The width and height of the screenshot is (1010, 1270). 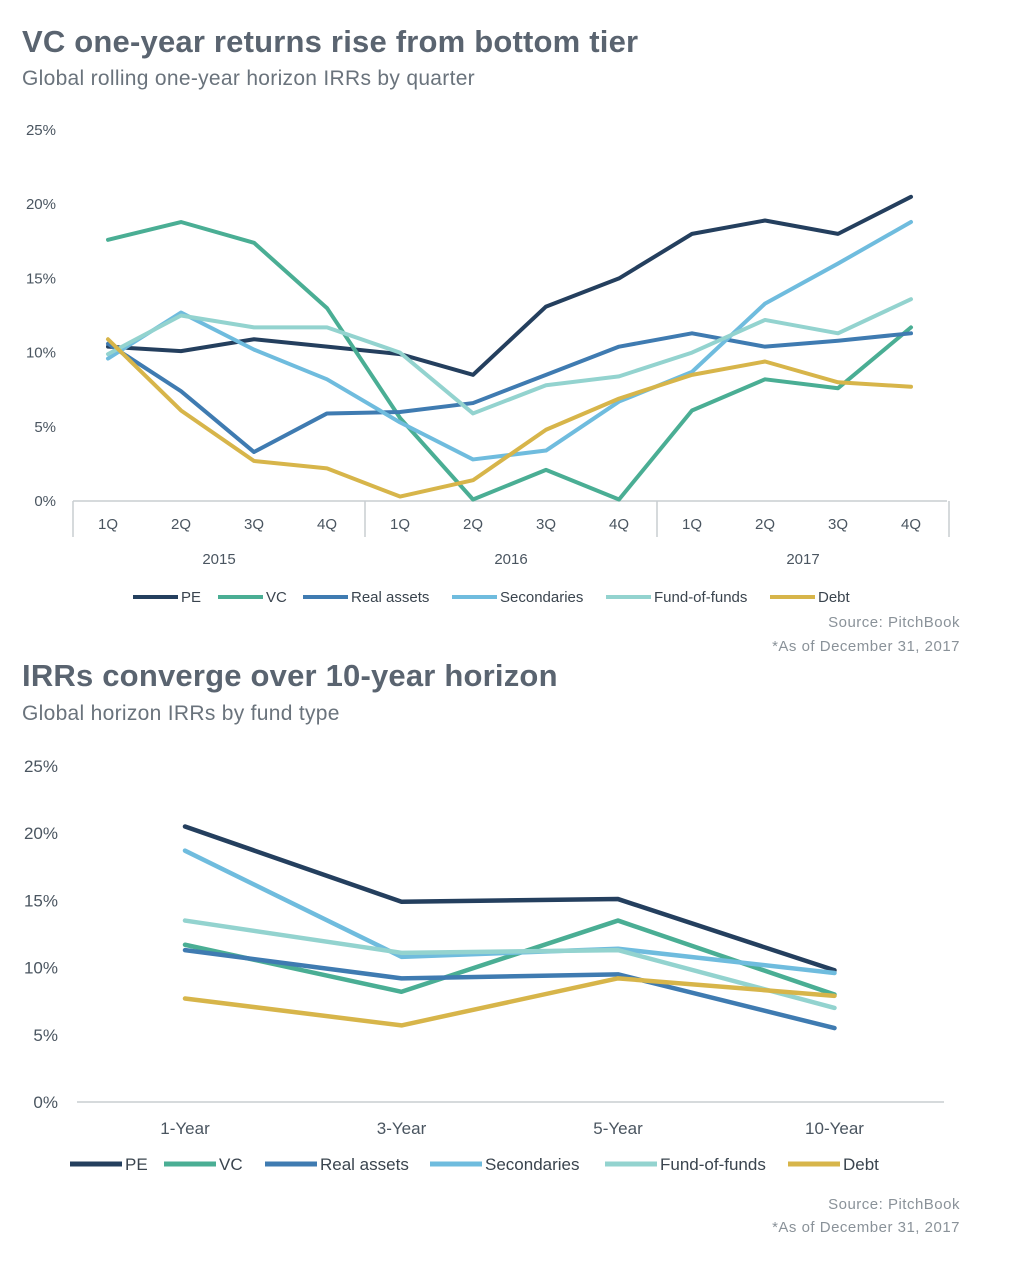 I want to click on chart2-source: Source: PitchBook, so click(x=894, y=1204).